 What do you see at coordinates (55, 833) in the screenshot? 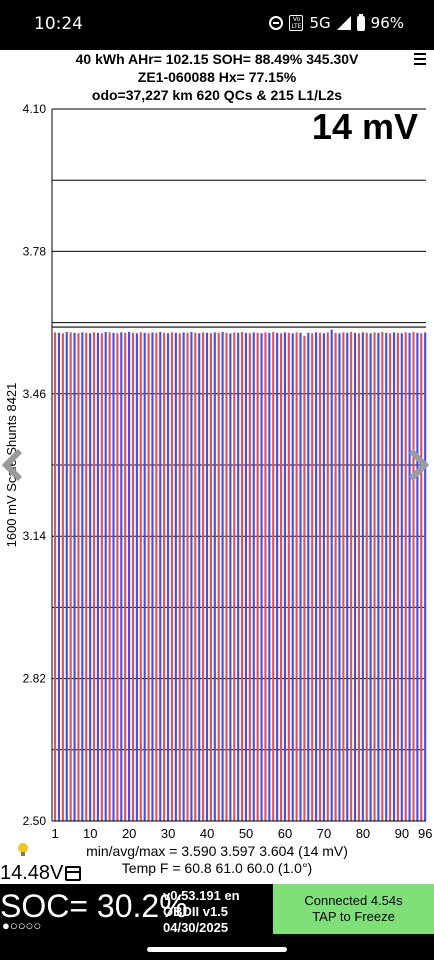
I see `x-tick-label: 1` at bounding box center [55, 833].